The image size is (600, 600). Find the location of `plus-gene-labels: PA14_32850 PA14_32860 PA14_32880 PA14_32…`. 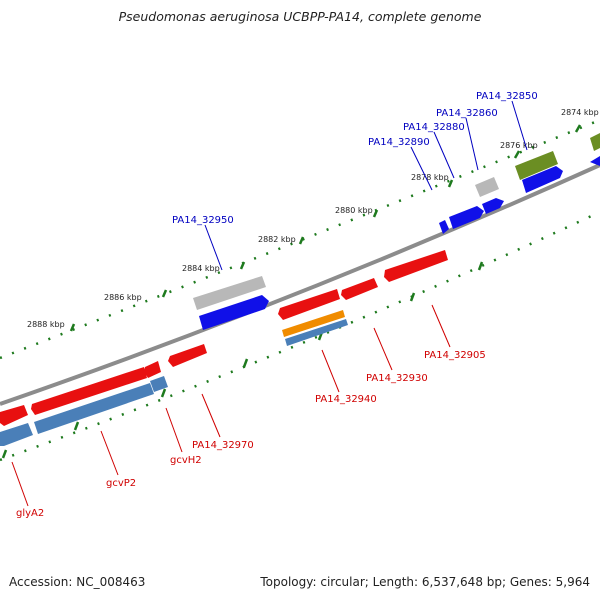

plus-gene-labels: PA14_32850 PA14_32860 PA14_32880 PA14_32… is located at coordinates (355, 158).